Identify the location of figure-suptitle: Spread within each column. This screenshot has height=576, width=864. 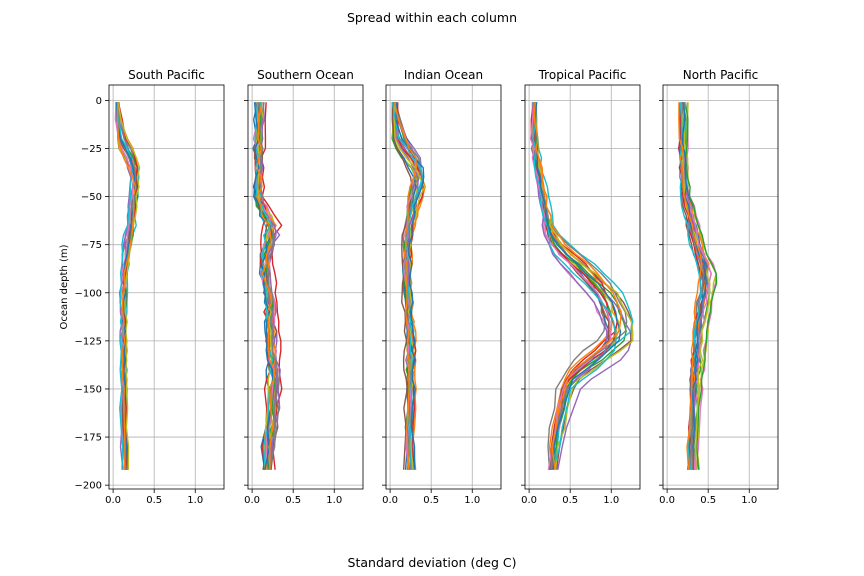
(432, 17).